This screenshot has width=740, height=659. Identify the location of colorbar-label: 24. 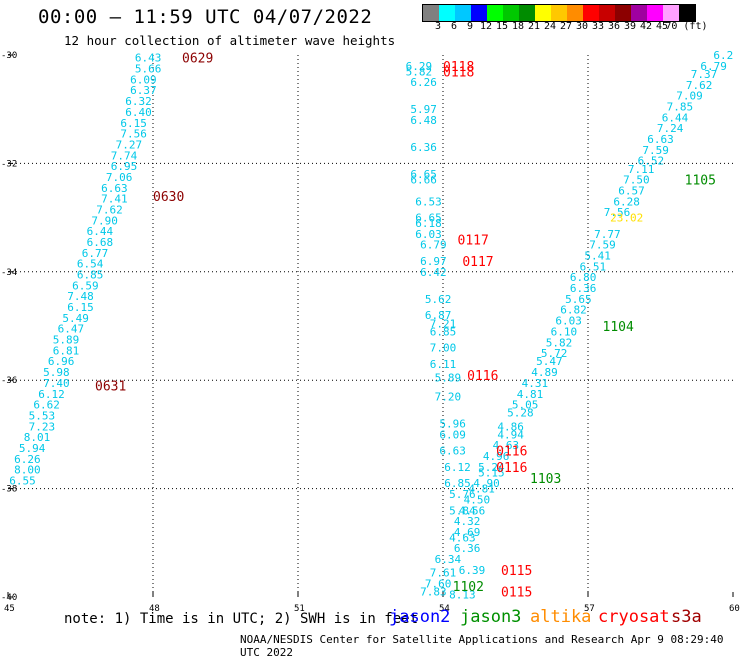
(550, 26).